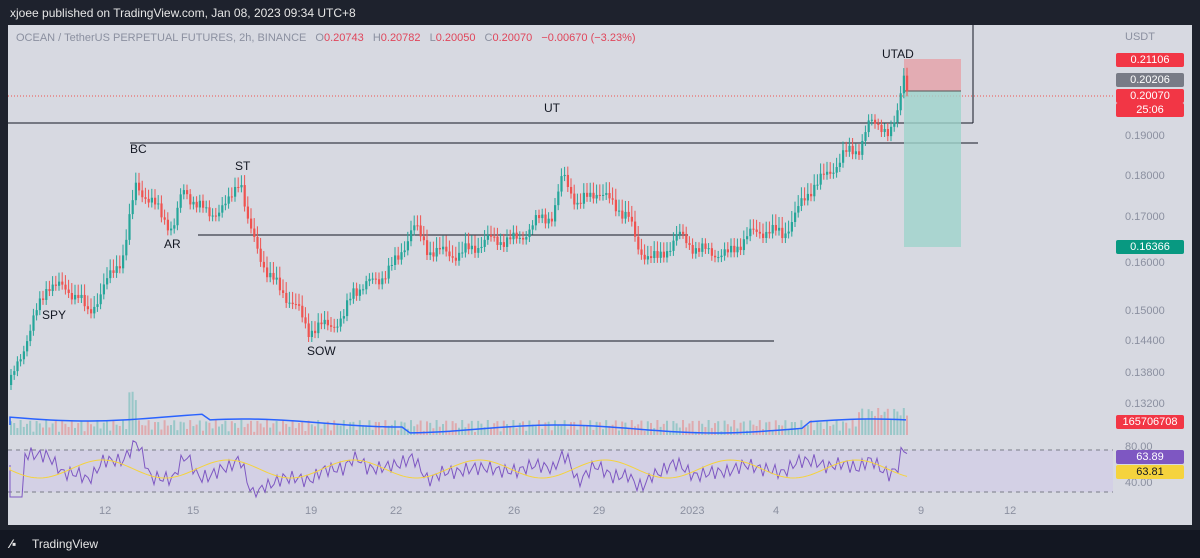 The height and width of the screenshot is (558, 1200). I want to click on target-bottom-tag: 0.16366, so click(1150, 247).